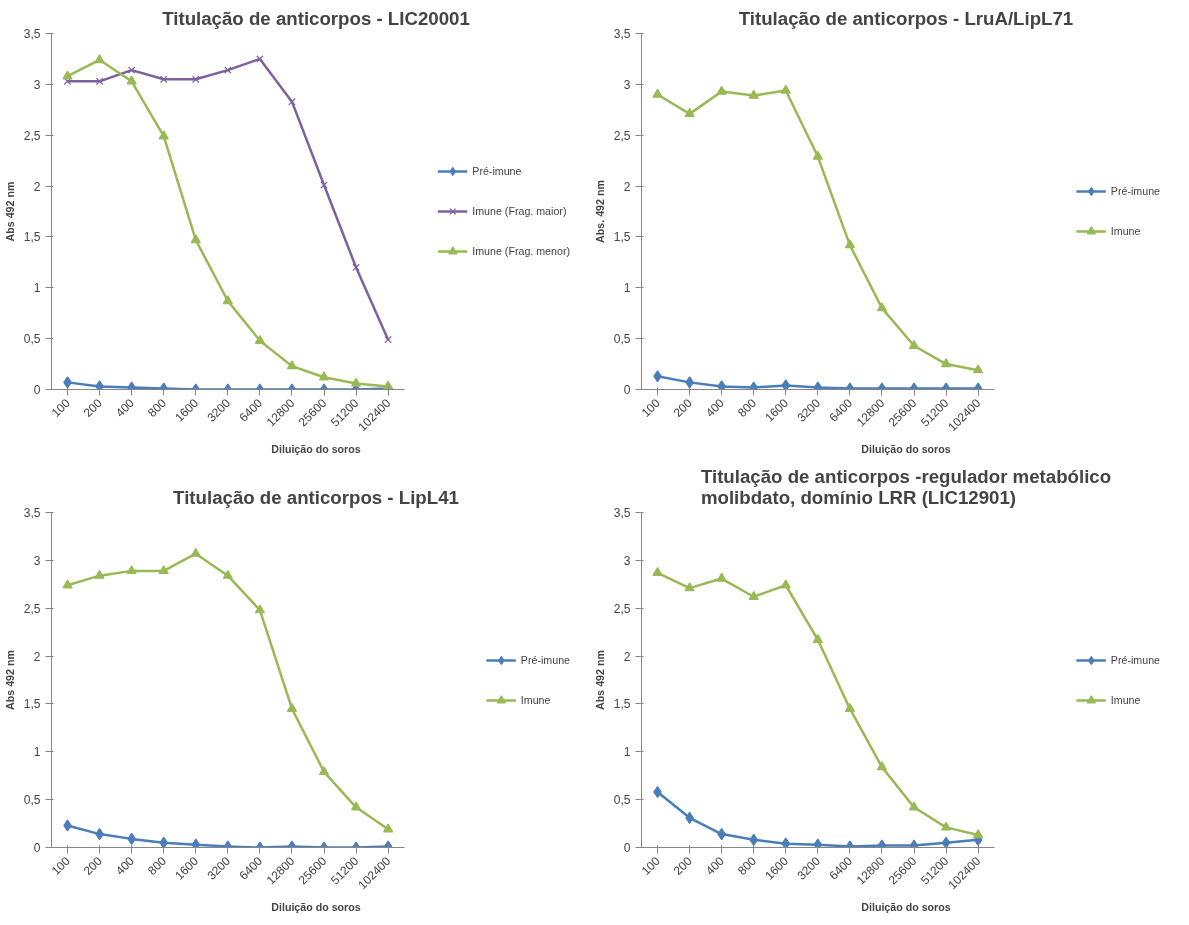 This screenshot has width=1189, height=925. What do you see at coordinates (316, 497) in the screenshot?
I see `chart-title: Titulação de anticorpos - LipL41` at bounding box center [316, 497].